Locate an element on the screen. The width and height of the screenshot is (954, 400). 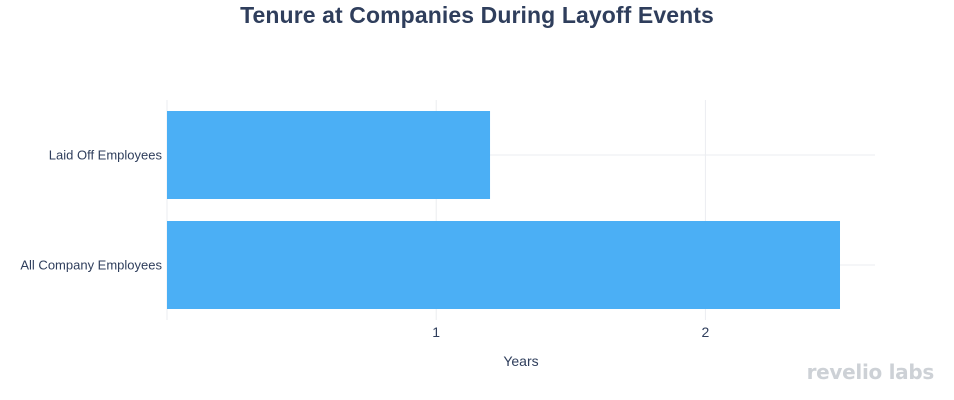
chart-title: Tenure at Companies During Layoff Events is located at coordinates (477, 15).